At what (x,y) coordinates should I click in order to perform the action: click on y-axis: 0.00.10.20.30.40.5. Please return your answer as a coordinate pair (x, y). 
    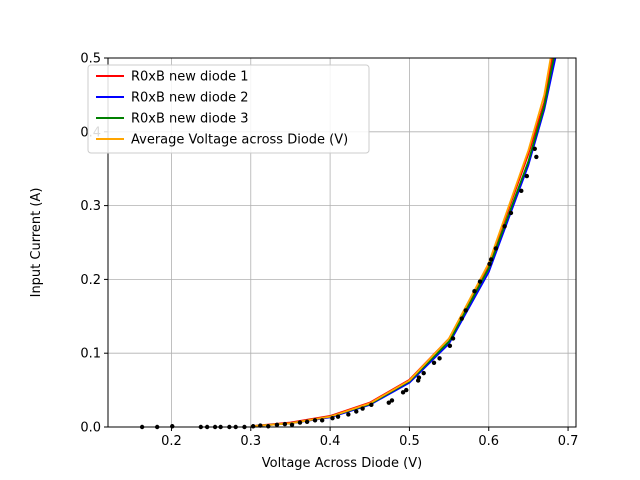
    Looking at the image, I should click on (94, 244).